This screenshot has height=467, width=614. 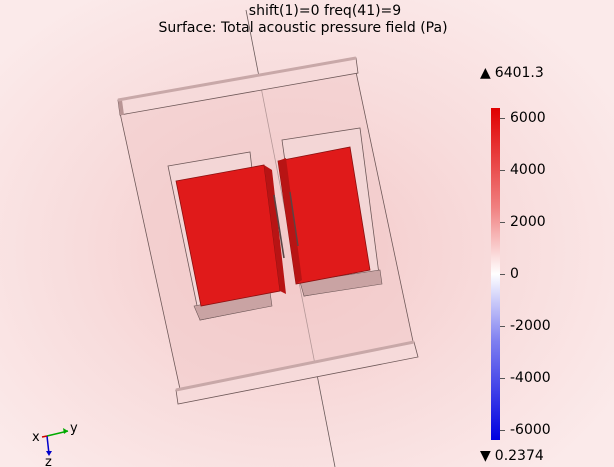 I want to click on left-block-side, so click(x=275, y=229).